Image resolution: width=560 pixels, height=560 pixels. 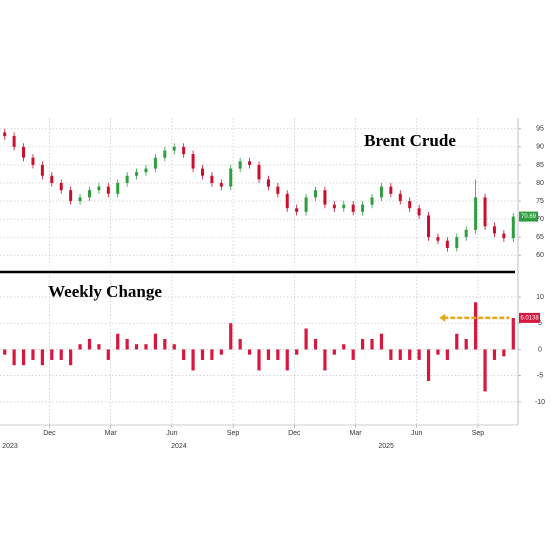 What do you see at coordinates (540, 297) in the screenshot?
I see `y-tick-label: 10` at bounding box center [540, 297].